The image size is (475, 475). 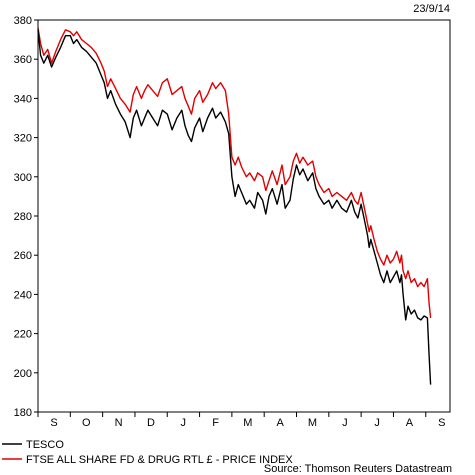 I want to click on y-tick-label: 280, so click(x=23, y=217).